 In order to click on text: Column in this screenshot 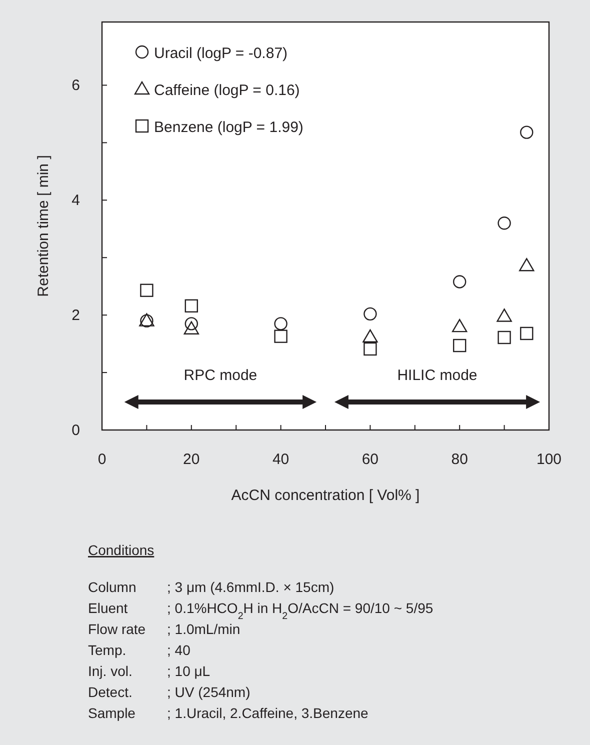, I will do `click(112, 587)`.